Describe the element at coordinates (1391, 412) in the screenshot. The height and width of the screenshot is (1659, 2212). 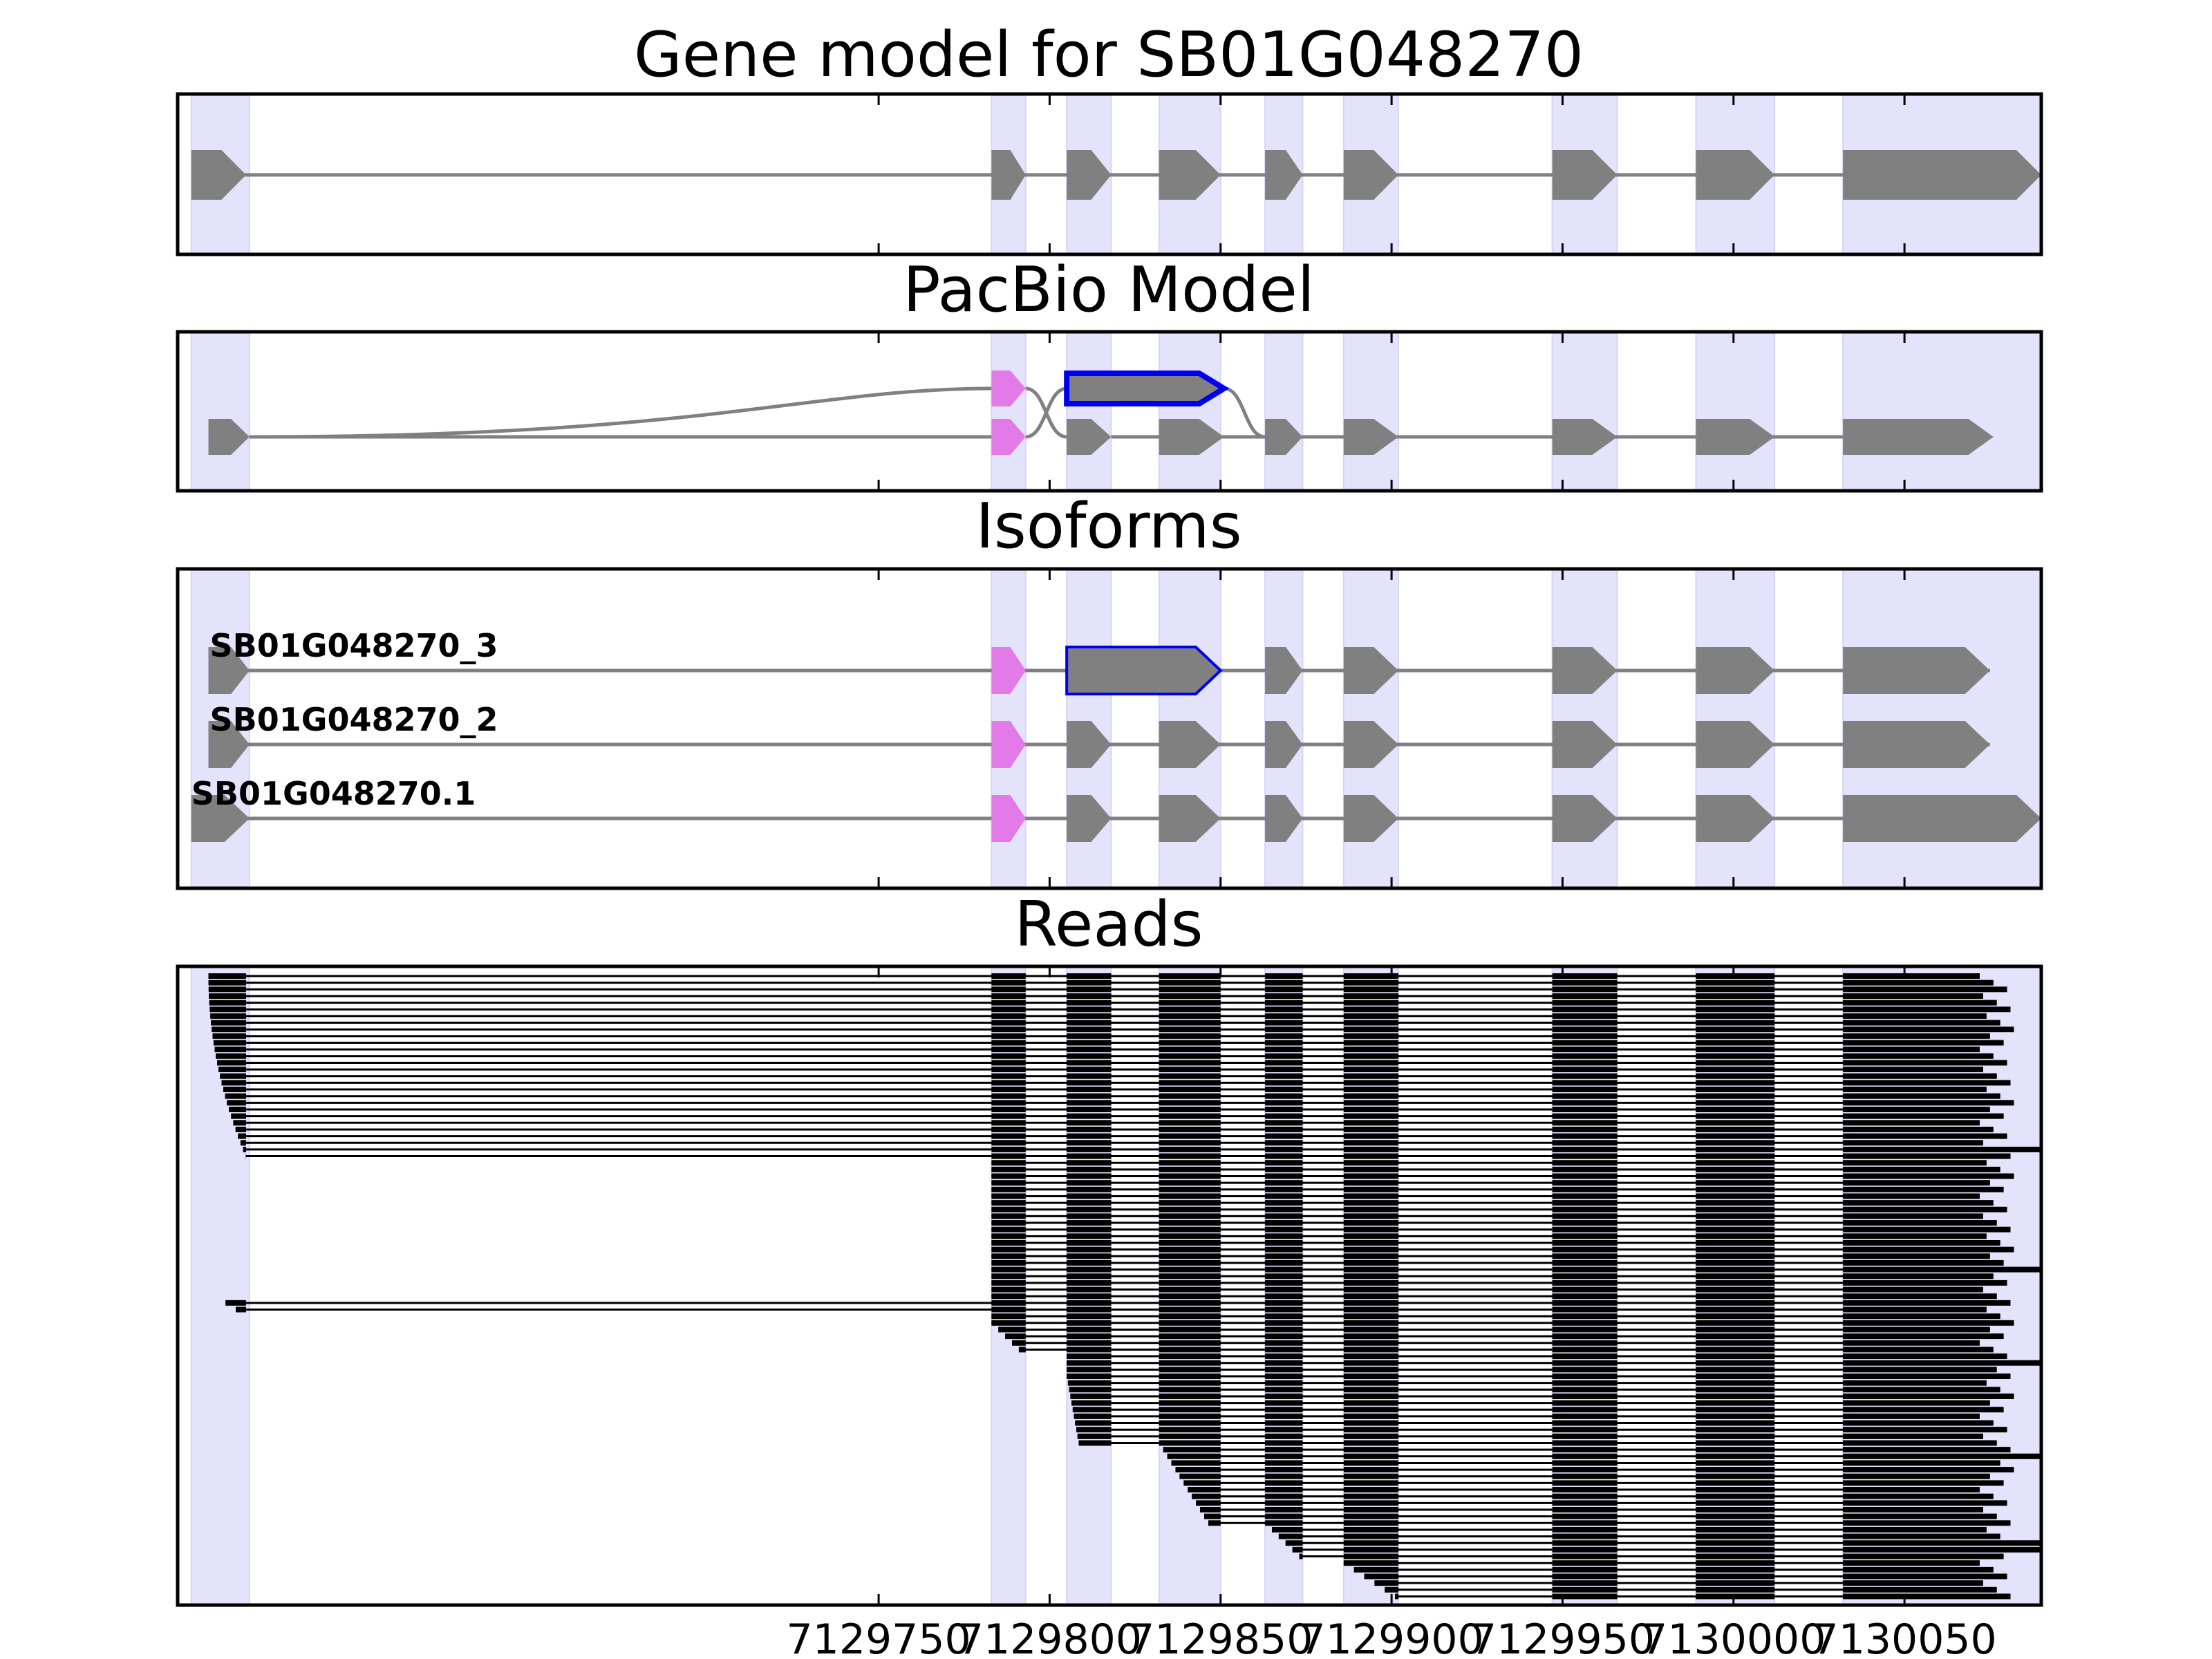
I see `pacbio-ticks` at that location.